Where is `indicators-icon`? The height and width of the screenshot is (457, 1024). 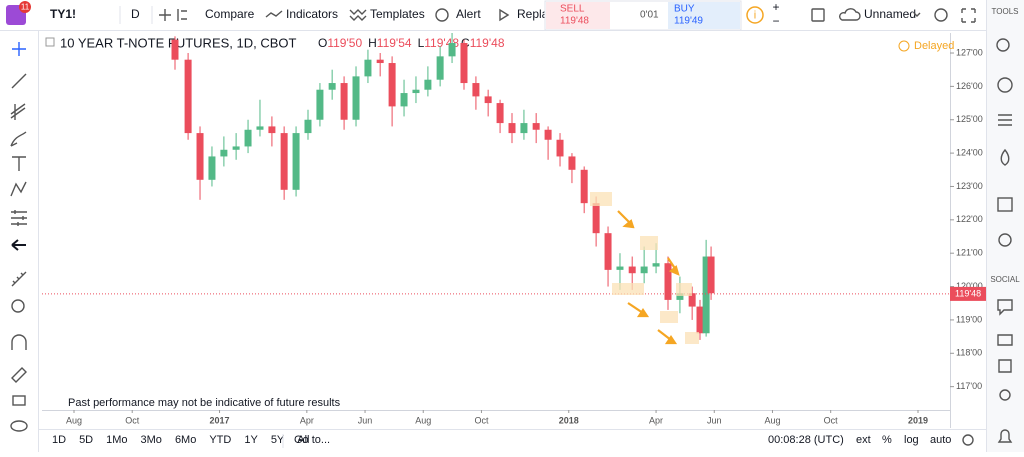
indicators-icon is located at coordinates (274, 14).